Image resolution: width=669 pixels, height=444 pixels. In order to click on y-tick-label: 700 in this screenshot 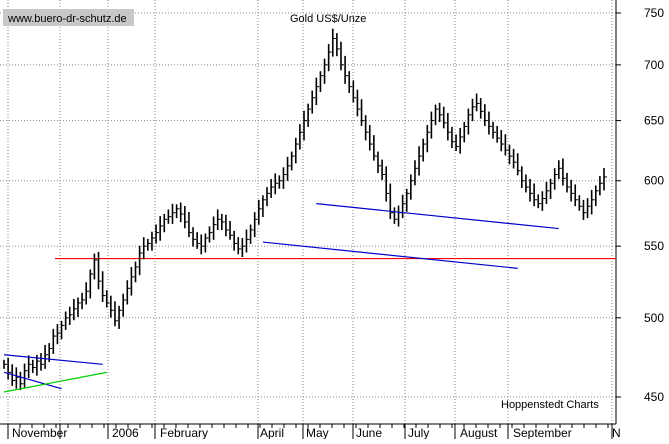, I will do `click(654, 65)`.